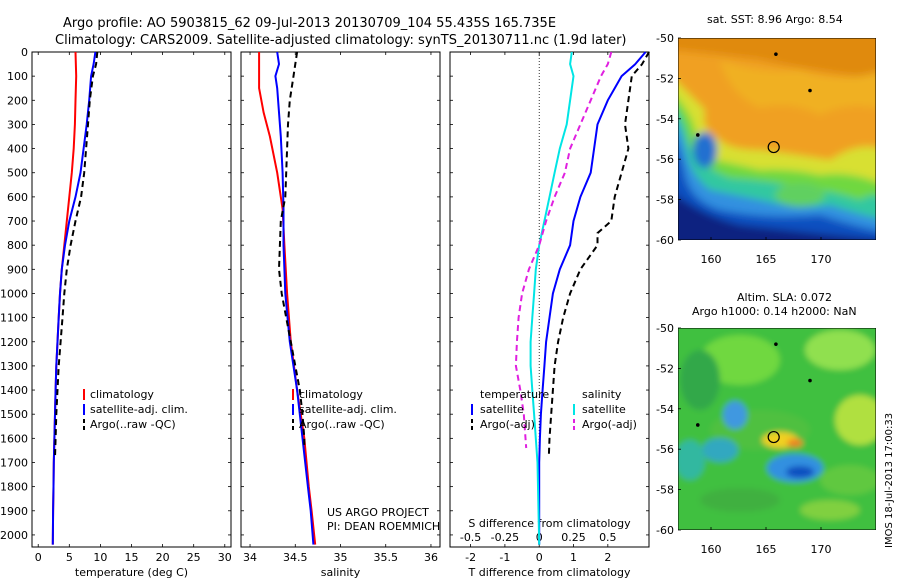 Image resolution: width=900 pixels, height=580 pixels. Describe the element at coordinates (341, 572) in the screenshot. I see `salinity-xlabel: salinity` at that location.